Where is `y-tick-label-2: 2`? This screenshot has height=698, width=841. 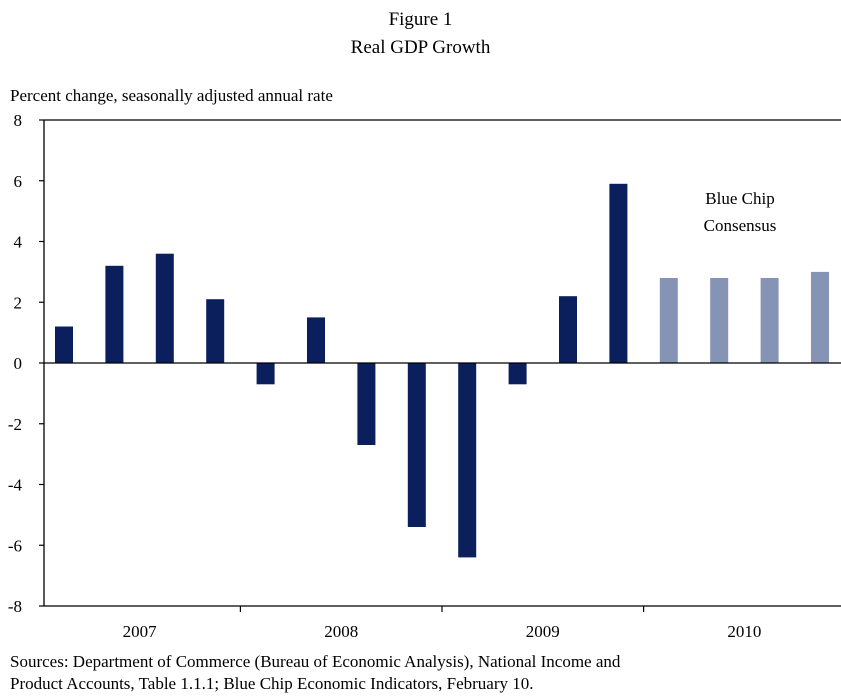 y-tick-label-2: 2 is located at coordinates (18, 302).